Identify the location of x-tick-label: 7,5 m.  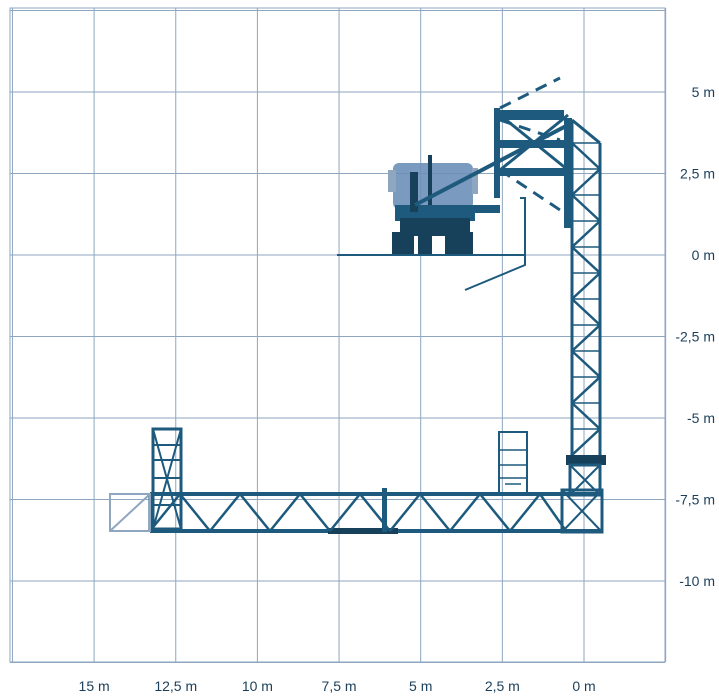
(339, 686).